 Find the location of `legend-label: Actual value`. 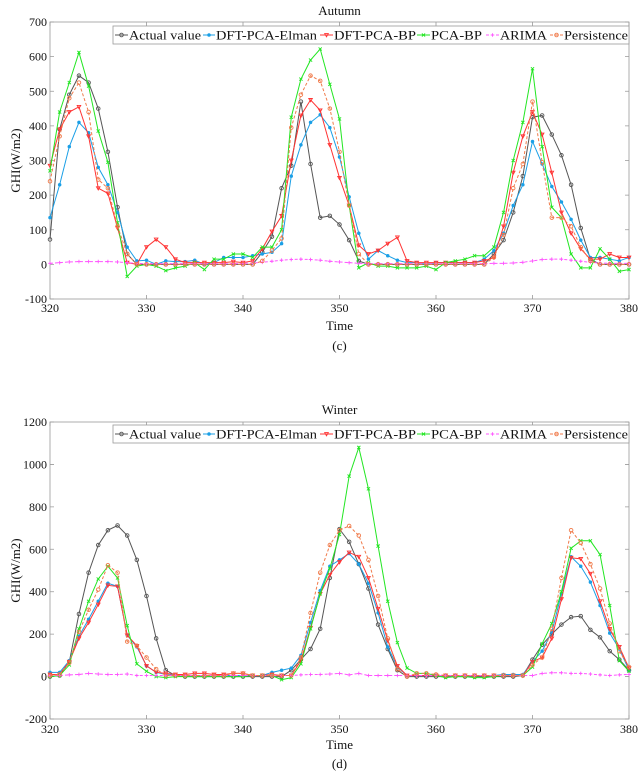

legend-label: Actual value is located at coordinates (165, 434).